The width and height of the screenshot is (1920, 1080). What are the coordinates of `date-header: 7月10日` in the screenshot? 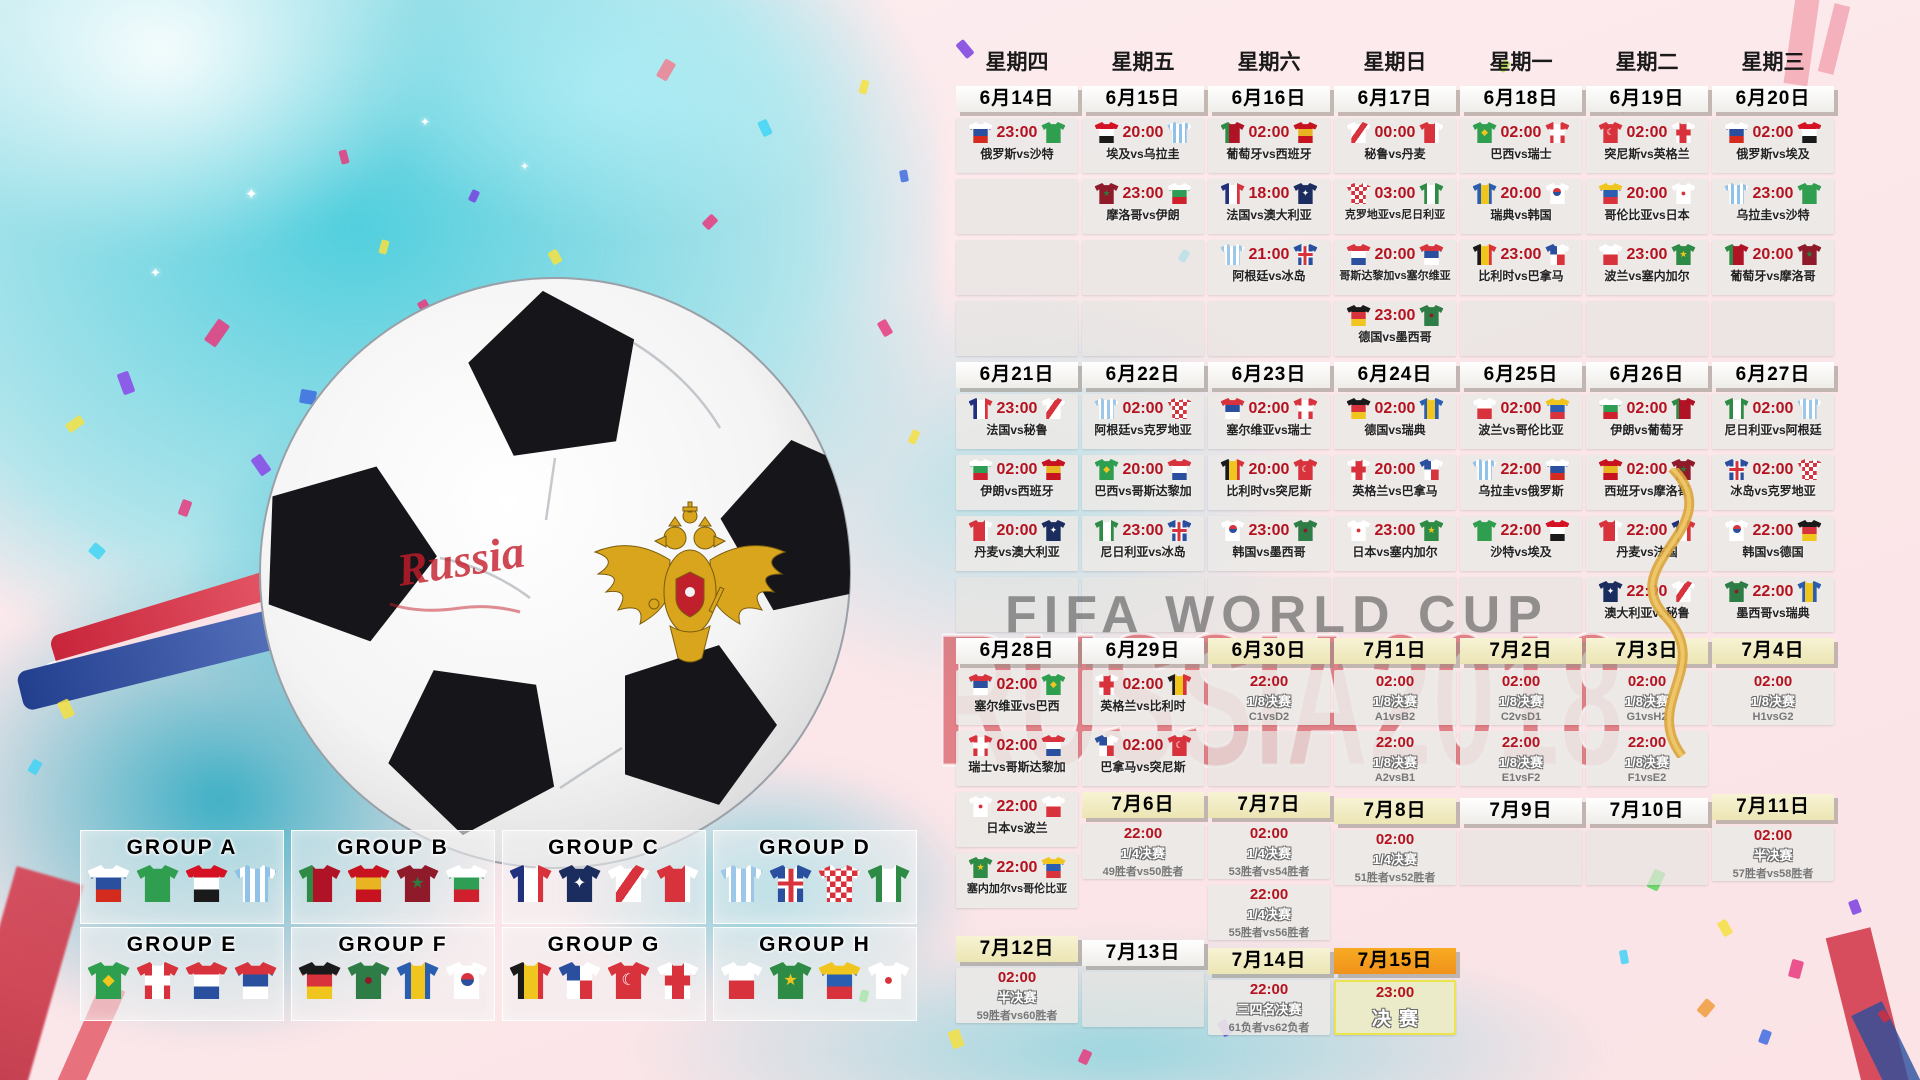 It's located at (1647, 811).